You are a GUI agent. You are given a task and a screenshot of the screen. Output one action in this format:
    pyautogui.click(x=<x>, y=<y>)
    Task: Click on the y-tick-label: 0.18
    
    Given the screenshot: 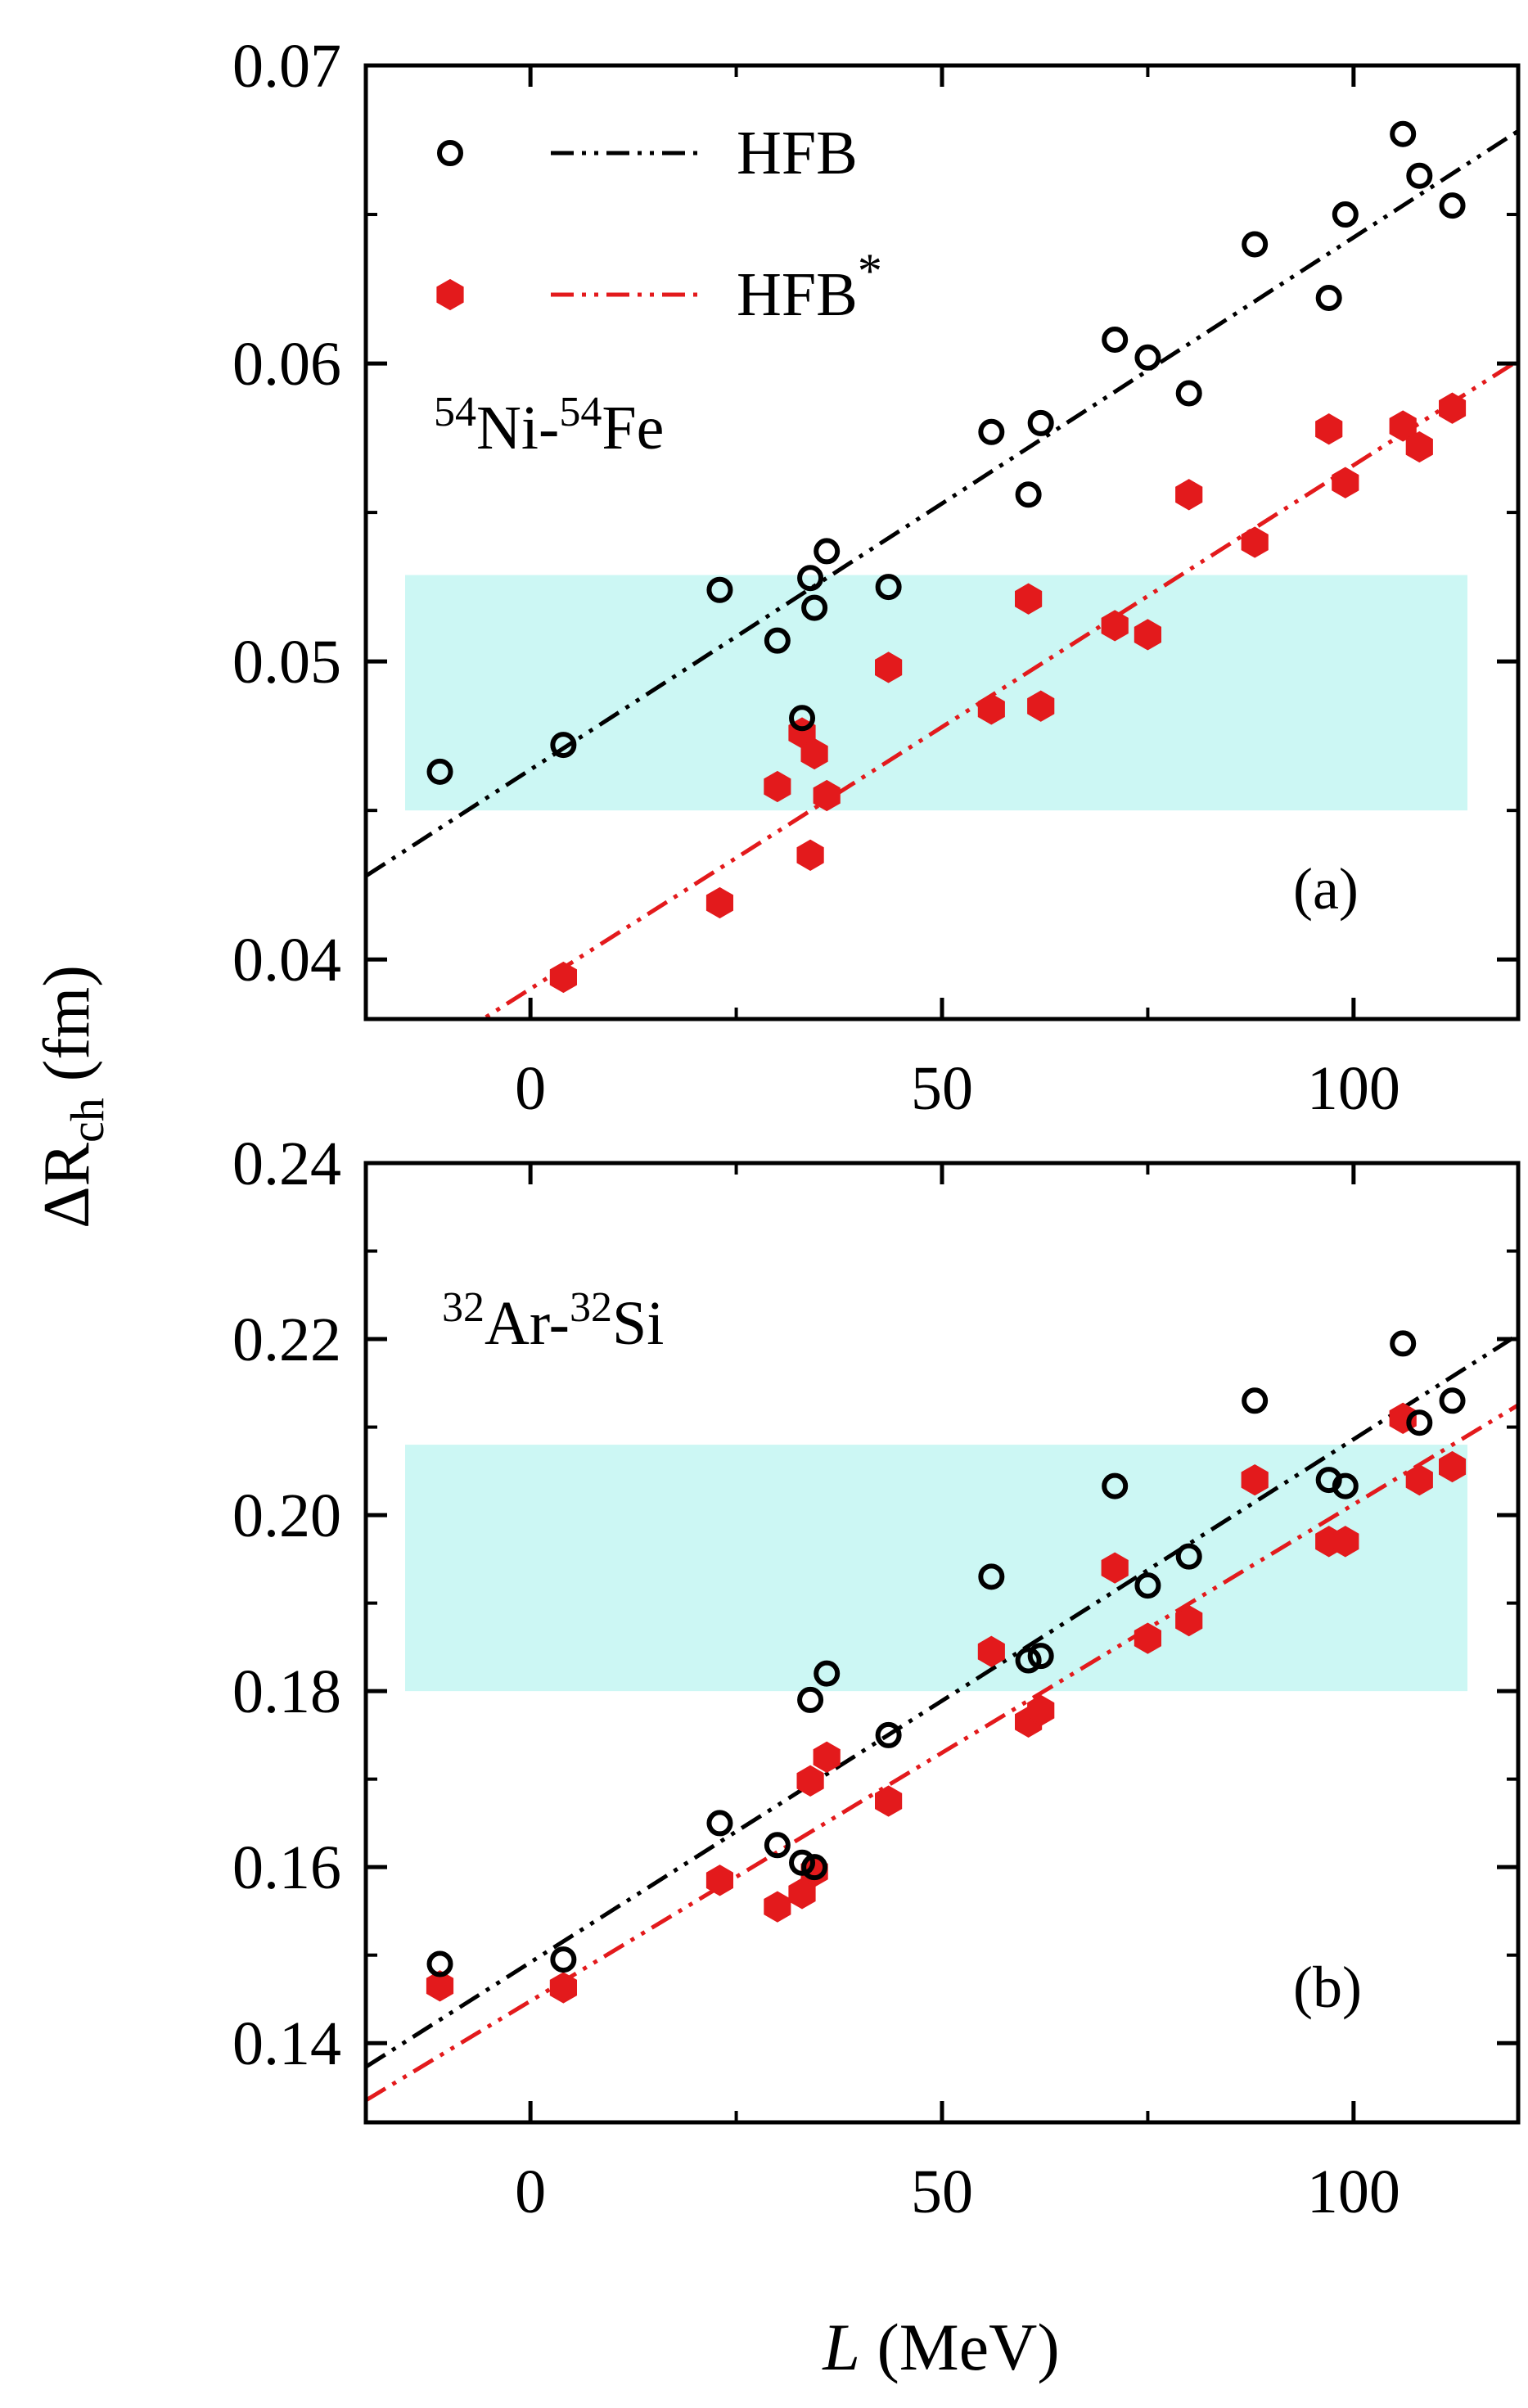 What is the action you would take?
    pyautogui.click(x=286, y=1691)
    